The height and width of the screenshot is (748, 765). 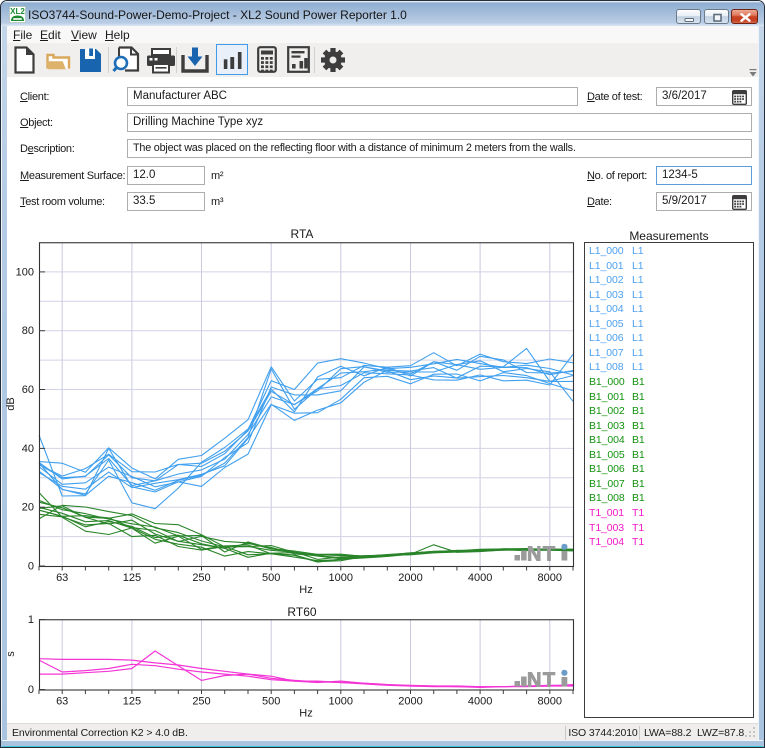 What do you see at coordinates (11, 403) in the screenshot?
I see `svg-text: dB` at bounding box center [11, 403].